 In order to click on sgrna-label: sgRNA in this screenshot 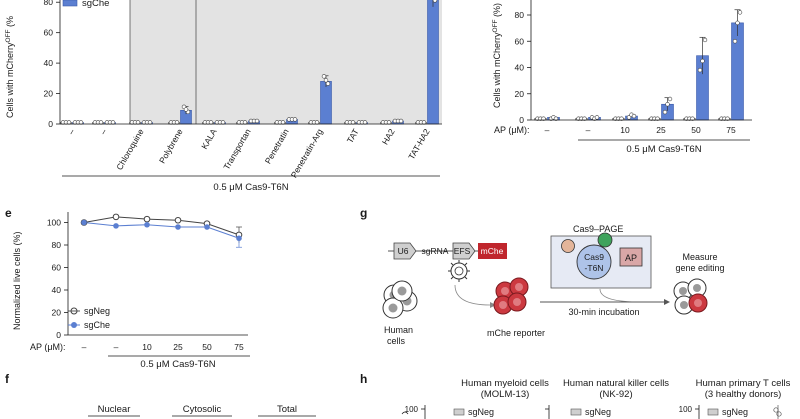, I will do `click(435, 251)`.